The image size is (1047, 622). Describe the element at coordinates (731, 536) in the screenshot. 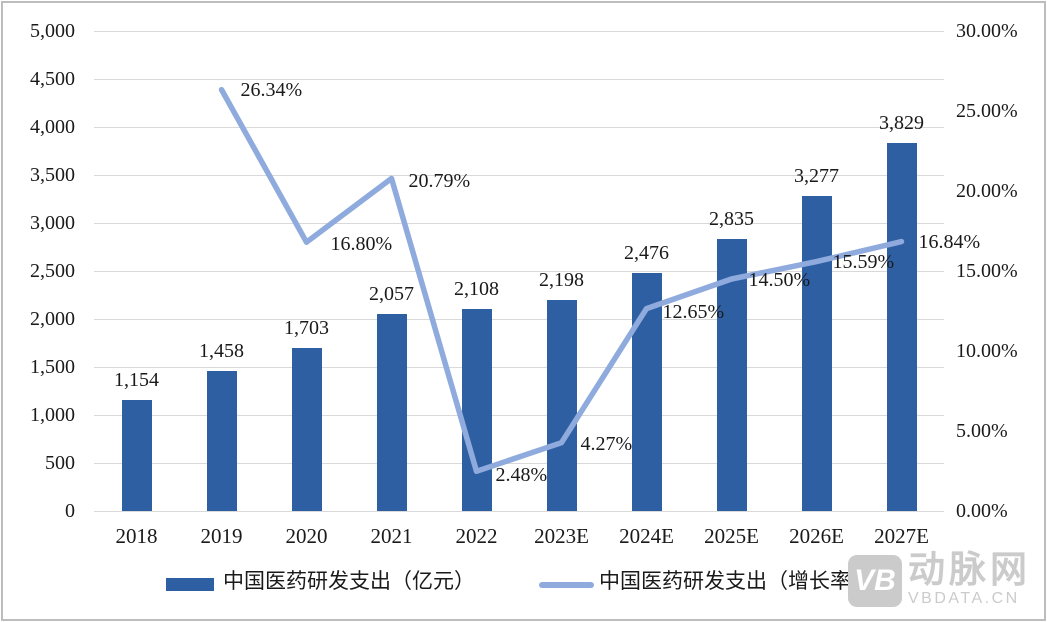

I see `x-axis-tick: 2025E` at that location.